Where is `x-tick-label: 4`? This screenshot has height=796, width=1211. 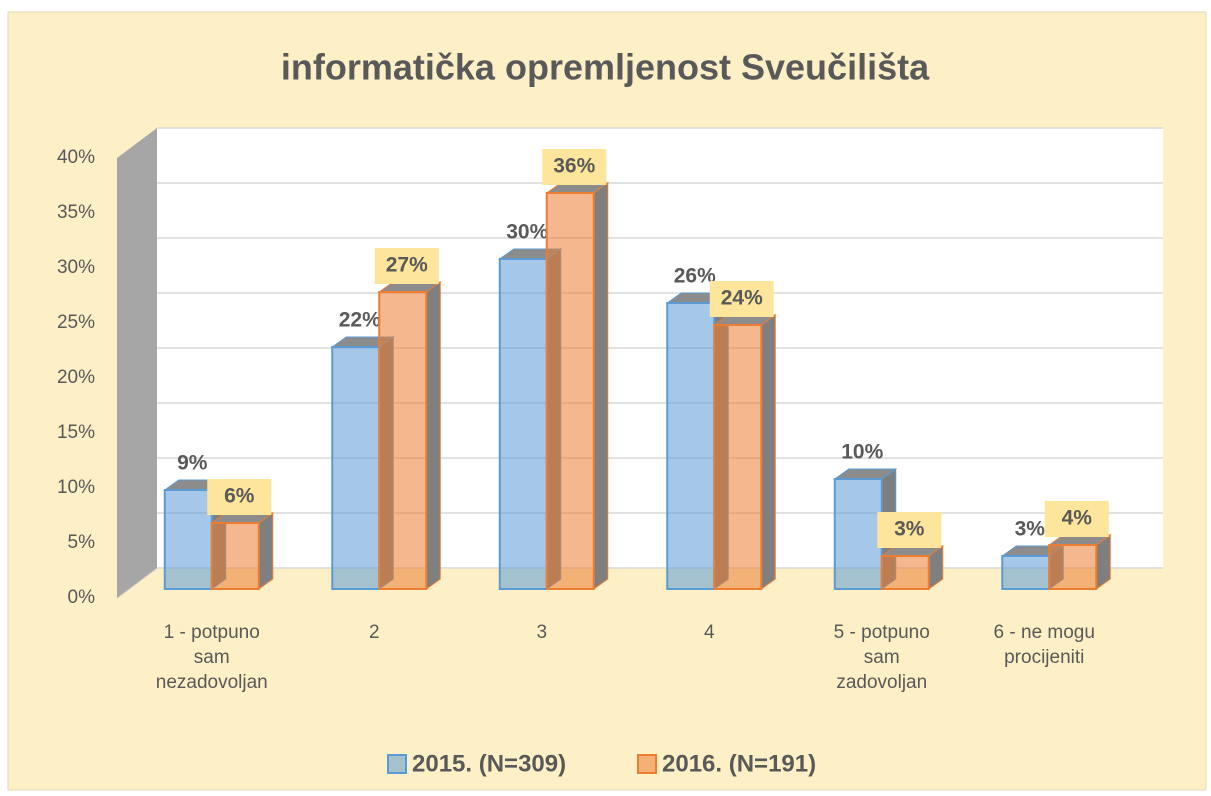
x-tick-label: 4 is located at coordinates (709, 632).